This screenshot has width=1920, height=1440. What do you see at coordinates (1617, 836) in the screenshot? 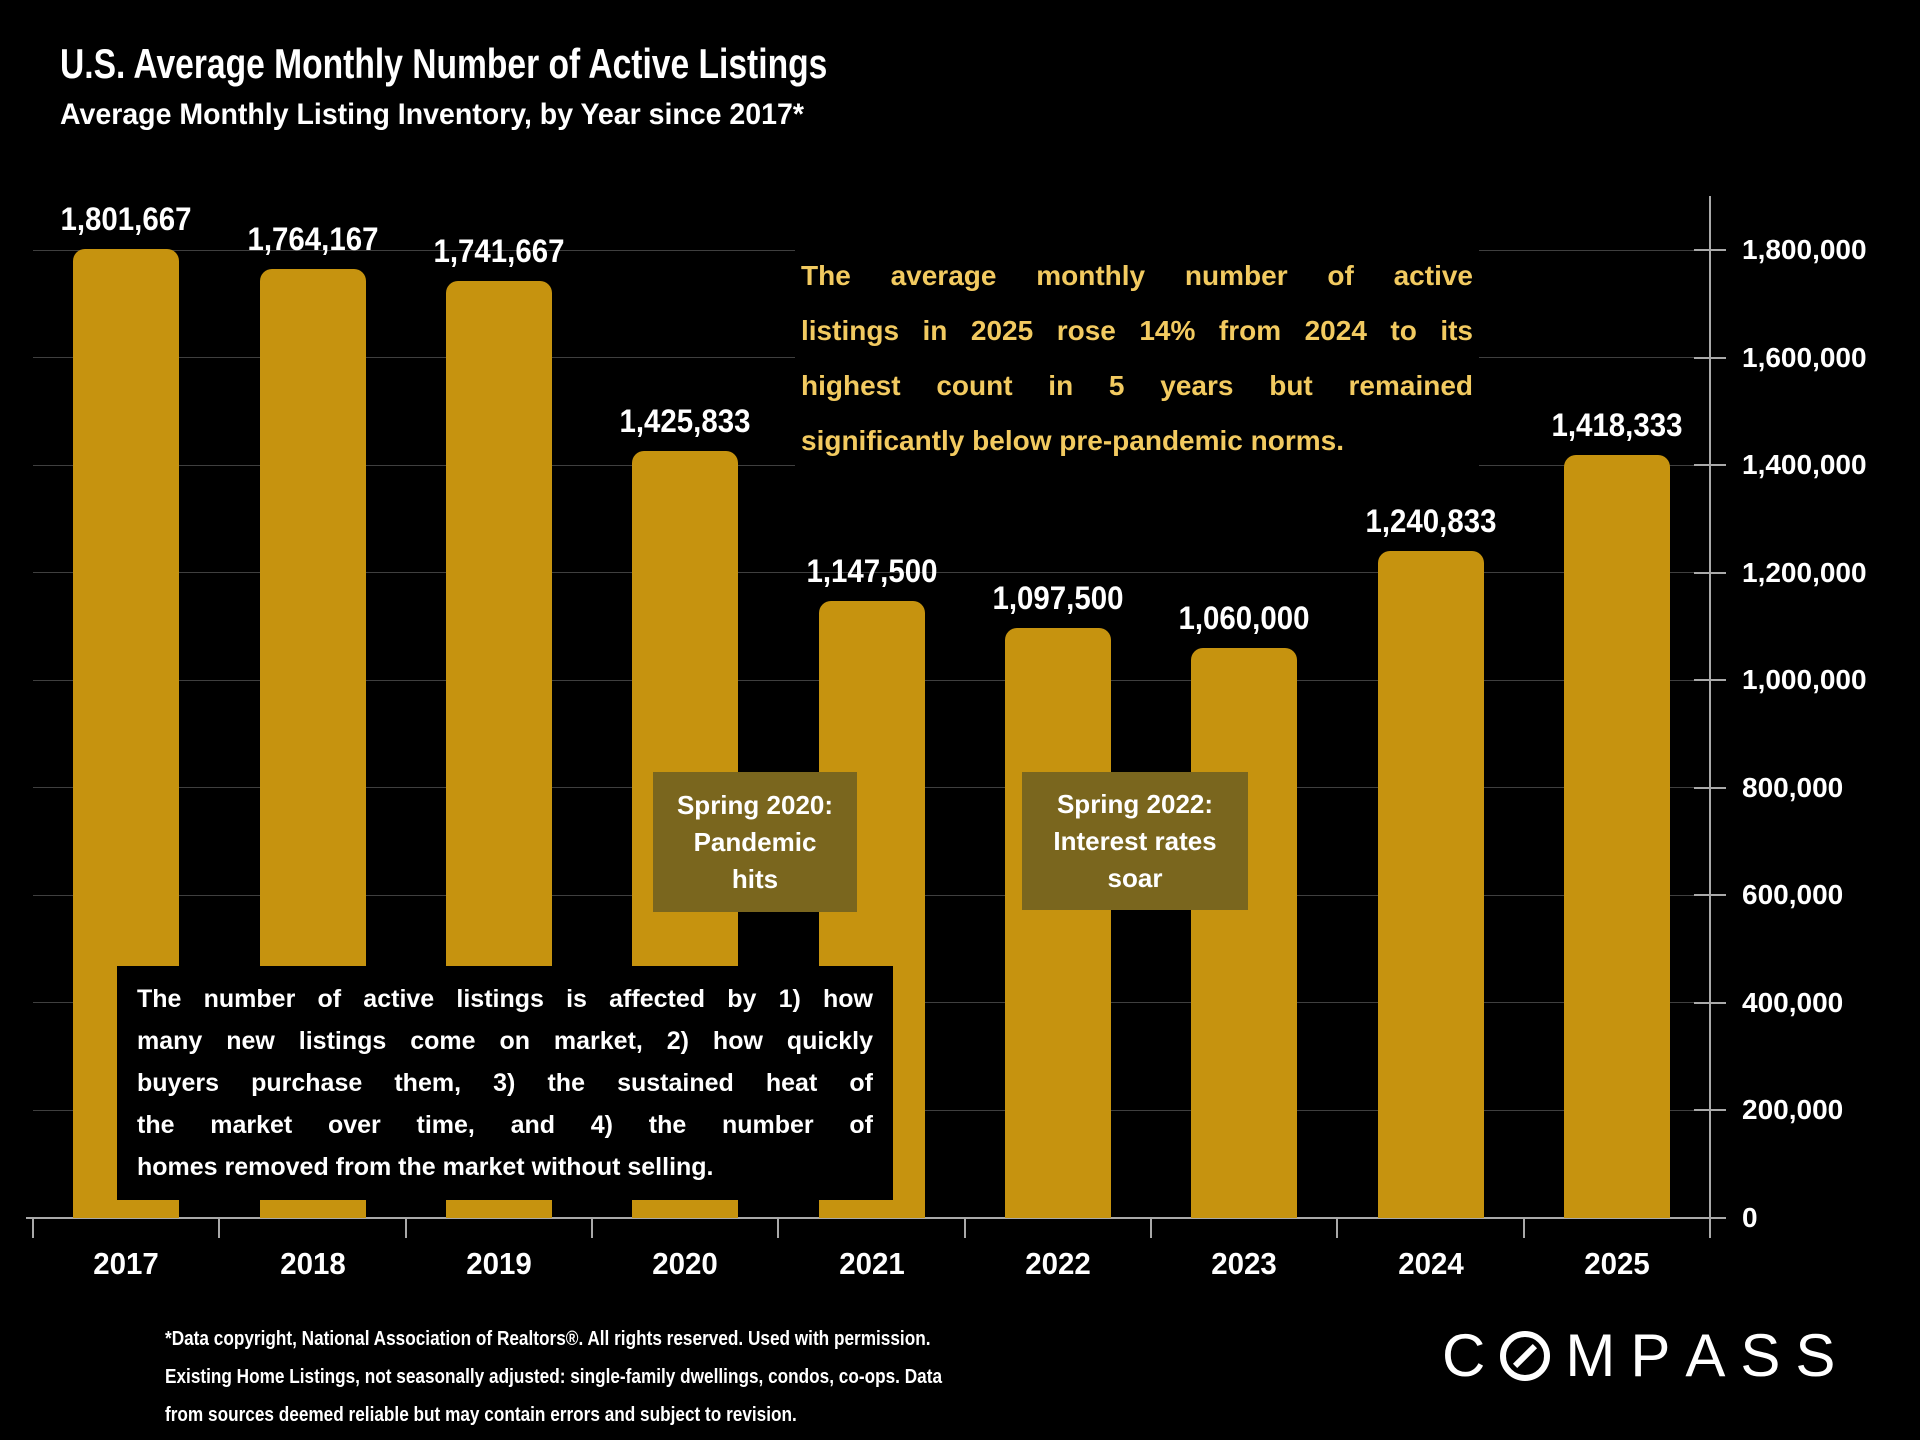
I see `bar-2025` at bounding box center [1617, 836].